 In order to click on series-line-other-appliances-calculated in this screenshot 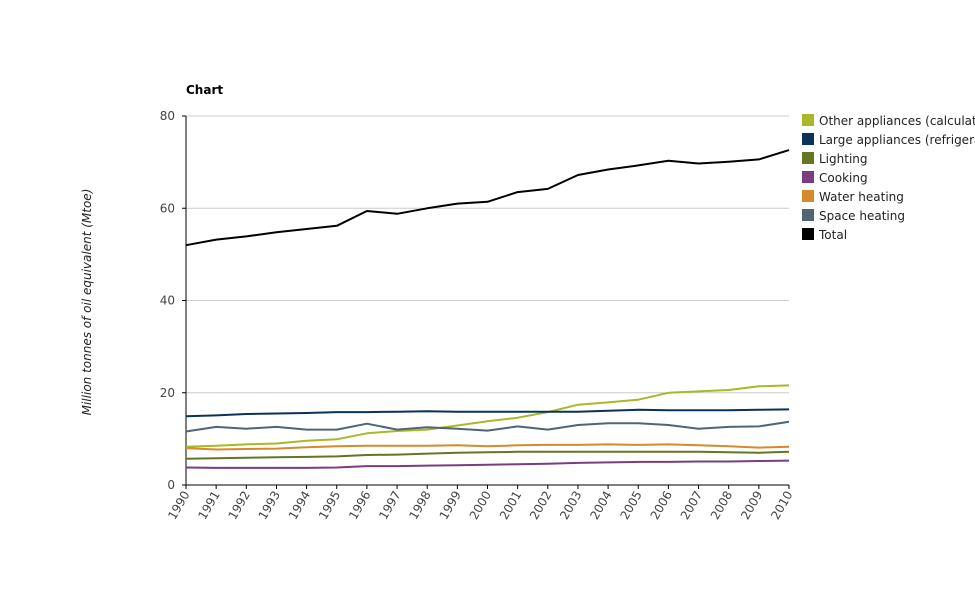, I will do `click(487, 416)`.